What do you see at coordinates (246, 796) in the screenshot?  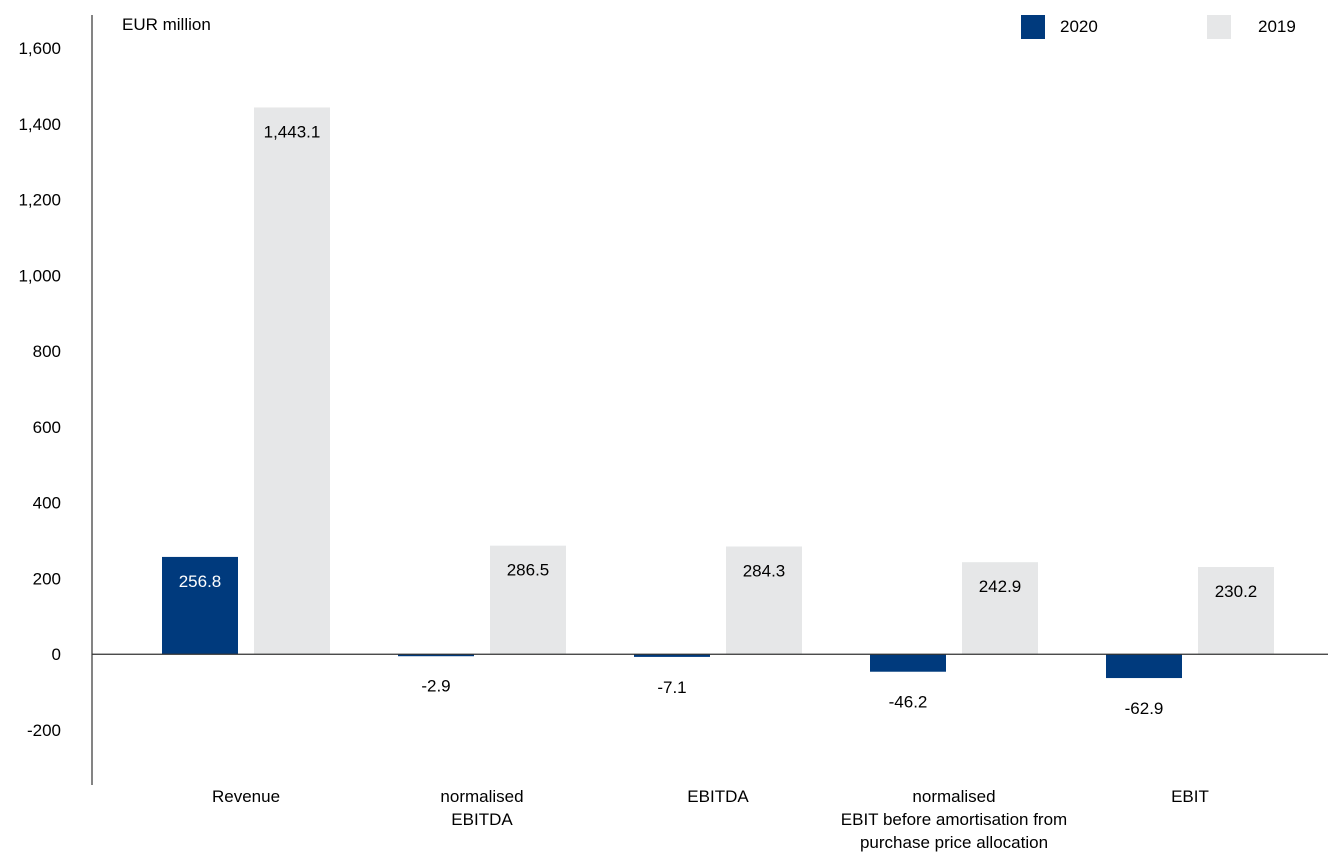 I see `x-tick-label: Revenue` at bounding box center [246, 796].